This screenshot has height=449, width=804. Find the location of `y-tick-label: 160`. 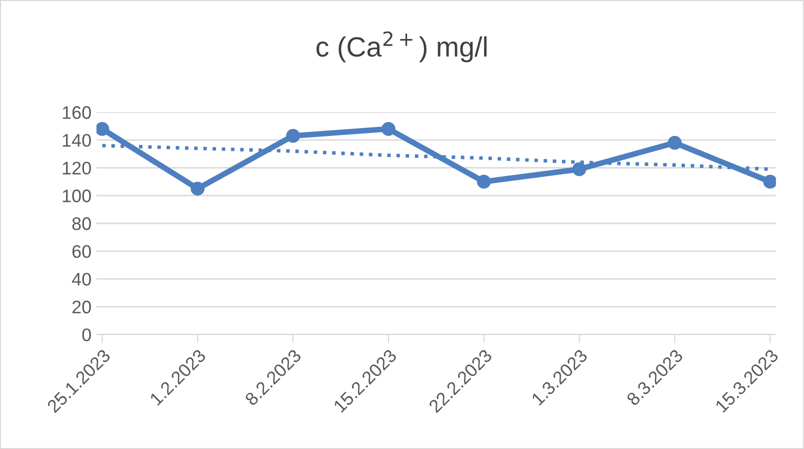

y-tick-label: 160 is located at coordinates (76, 112).